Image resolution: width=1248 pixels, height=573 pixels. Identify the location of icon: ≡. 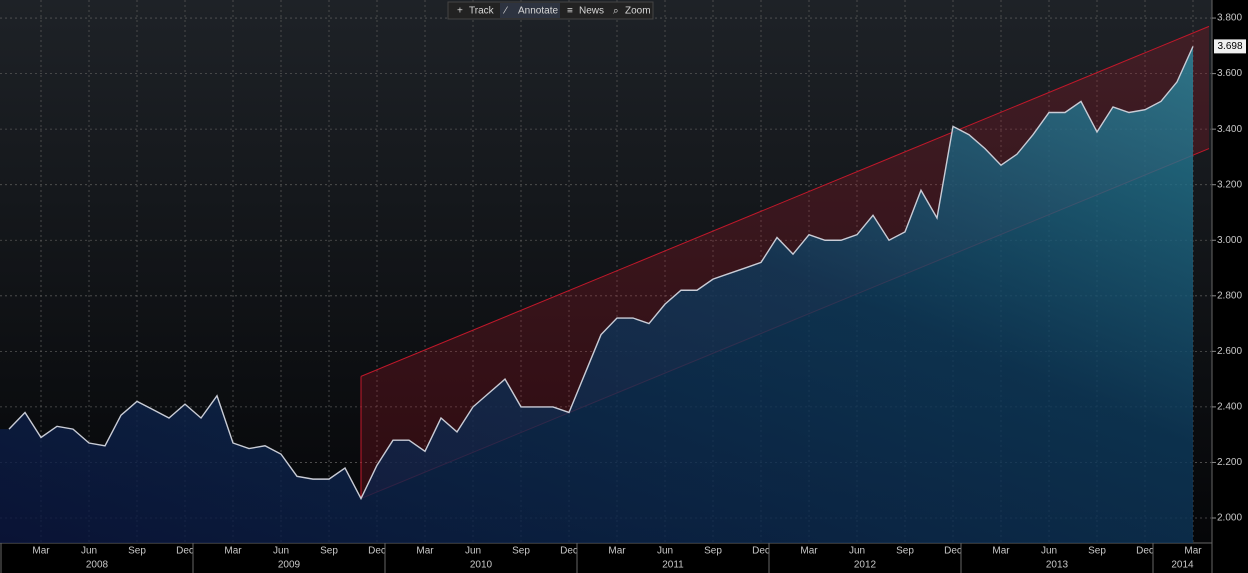
(570, 11).